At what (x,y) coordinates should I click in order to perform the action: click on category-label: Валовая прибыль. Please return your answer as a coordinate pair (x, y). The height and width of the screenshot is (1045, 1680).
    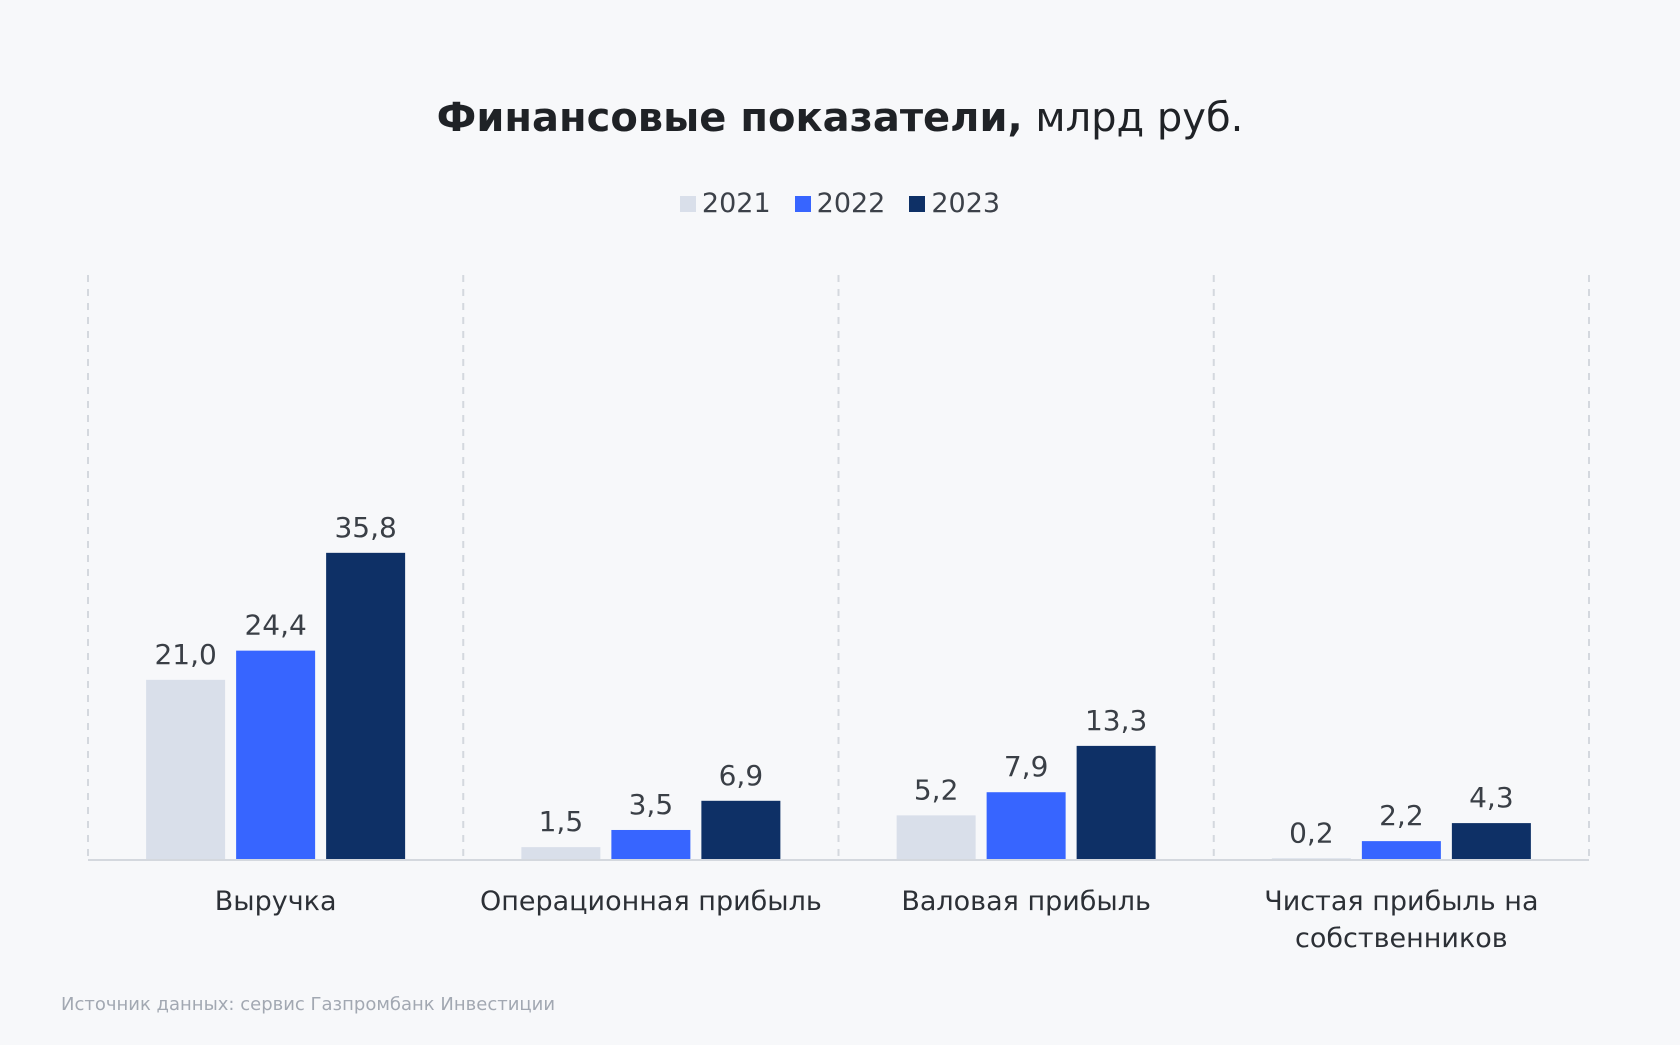
    Looking at the image, I should click on (1026, 901).